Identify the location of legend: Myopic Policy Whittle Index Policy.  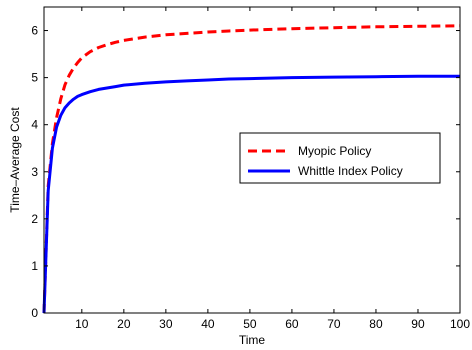
(340, 158).